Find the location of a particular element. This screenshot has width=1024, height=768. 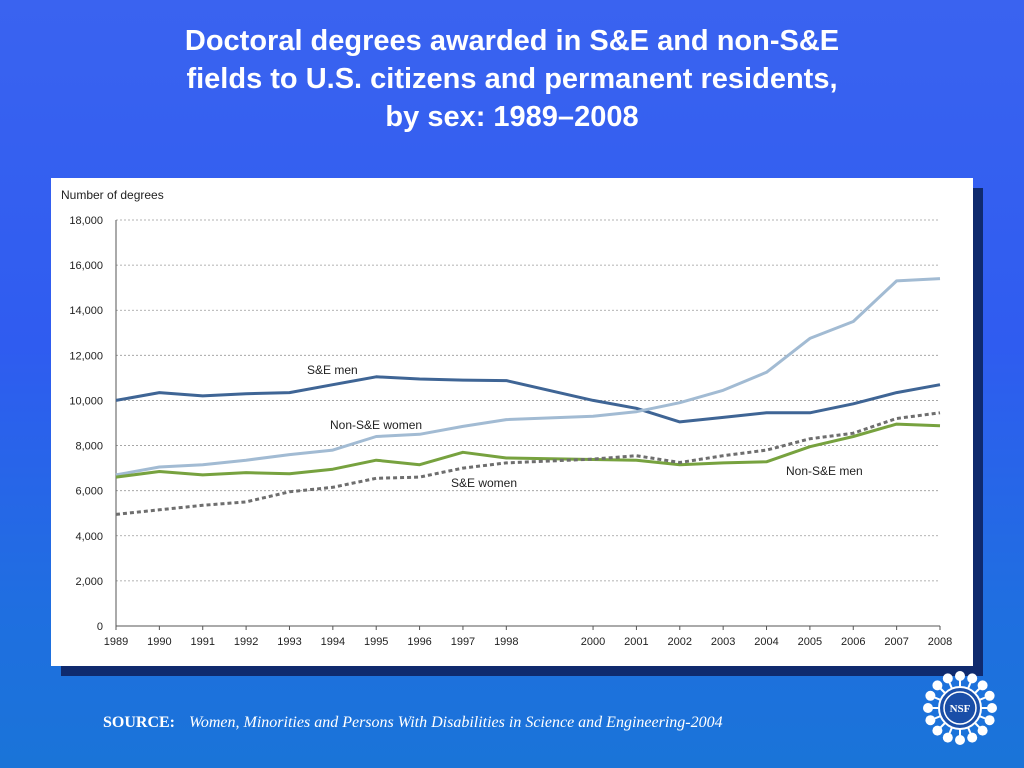

x-tick-label: 2000 is located at coordinates (593, 642).